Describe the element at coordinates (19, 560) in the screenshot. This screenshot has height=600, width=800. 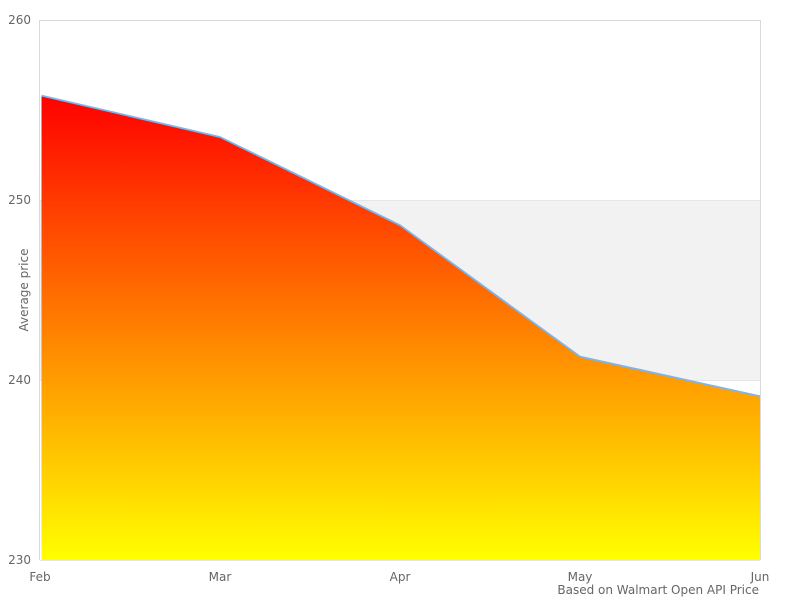
I see `y-tick-label-230: 230` at that location.